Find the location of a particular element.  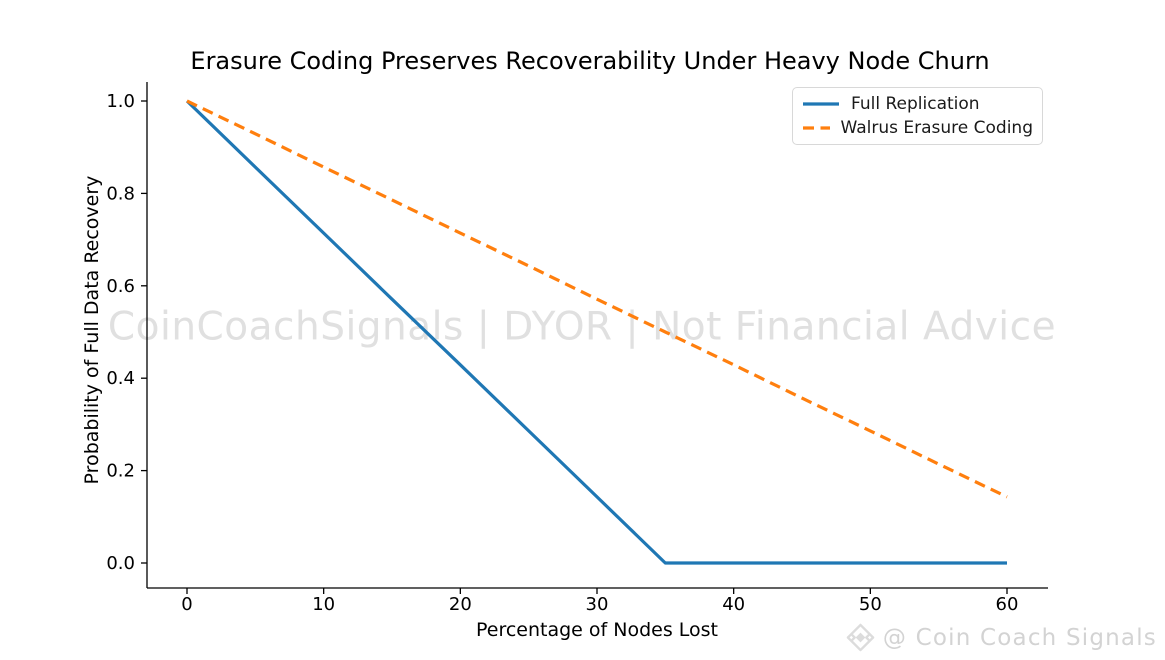

x-tick-label: 40 is located at coordinates (733, 604).